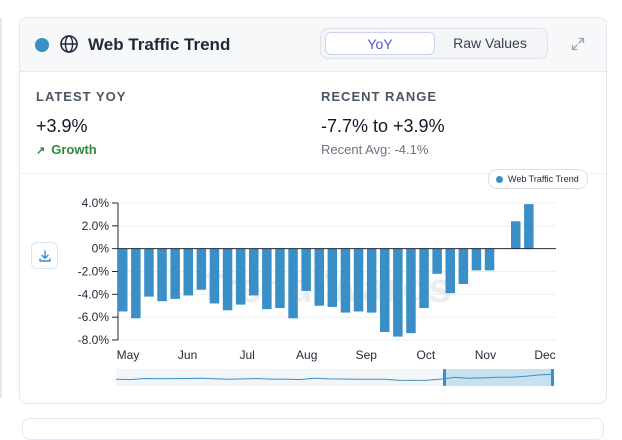  Describe the element at coordinates (543, 179) in the screenshot. I see `legend-label: Web Traffic Trend` at that location.